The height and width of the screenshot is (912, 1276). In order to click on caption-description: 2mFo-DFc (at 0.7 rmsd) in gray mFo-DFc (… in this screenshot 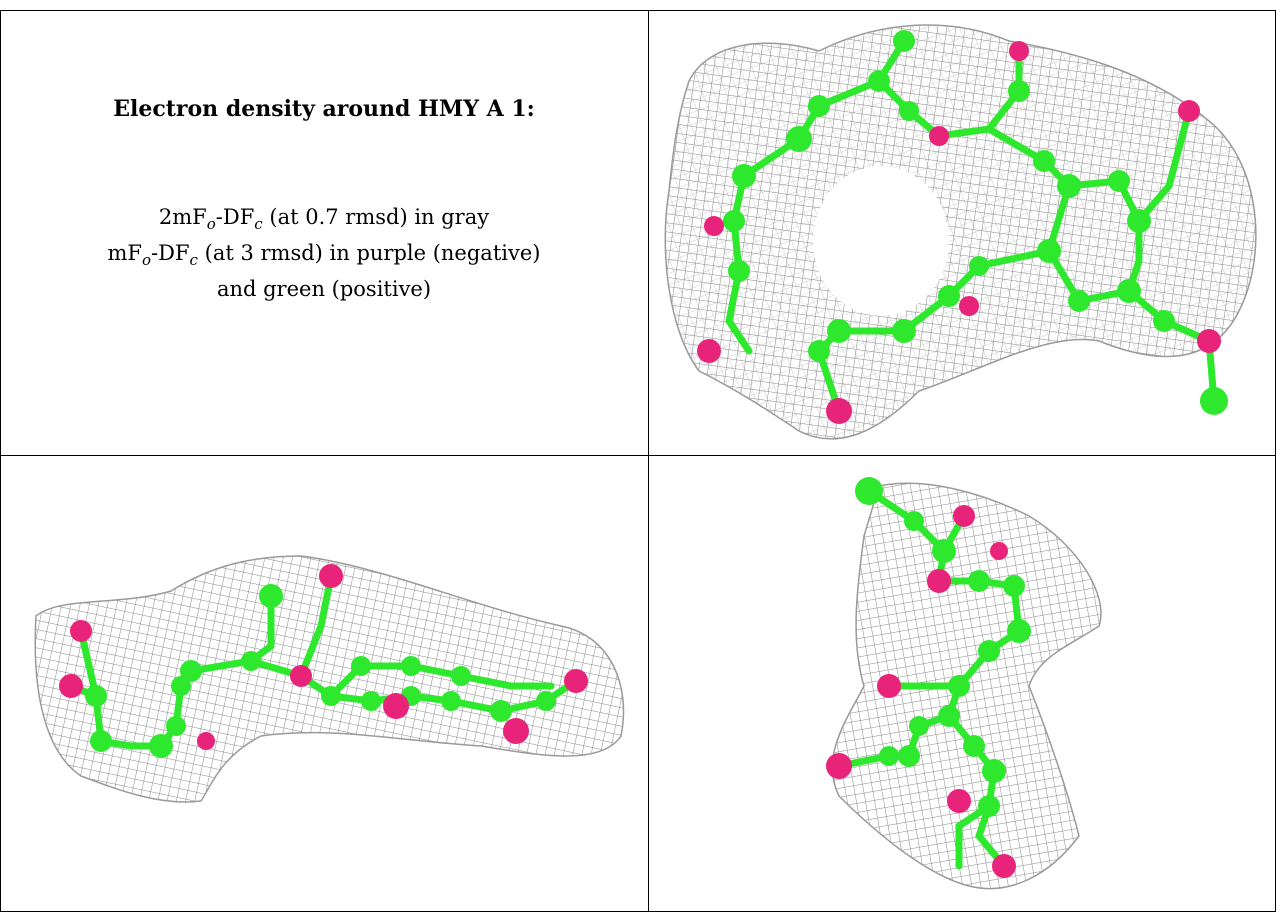, I will do `click(324, 253)`.